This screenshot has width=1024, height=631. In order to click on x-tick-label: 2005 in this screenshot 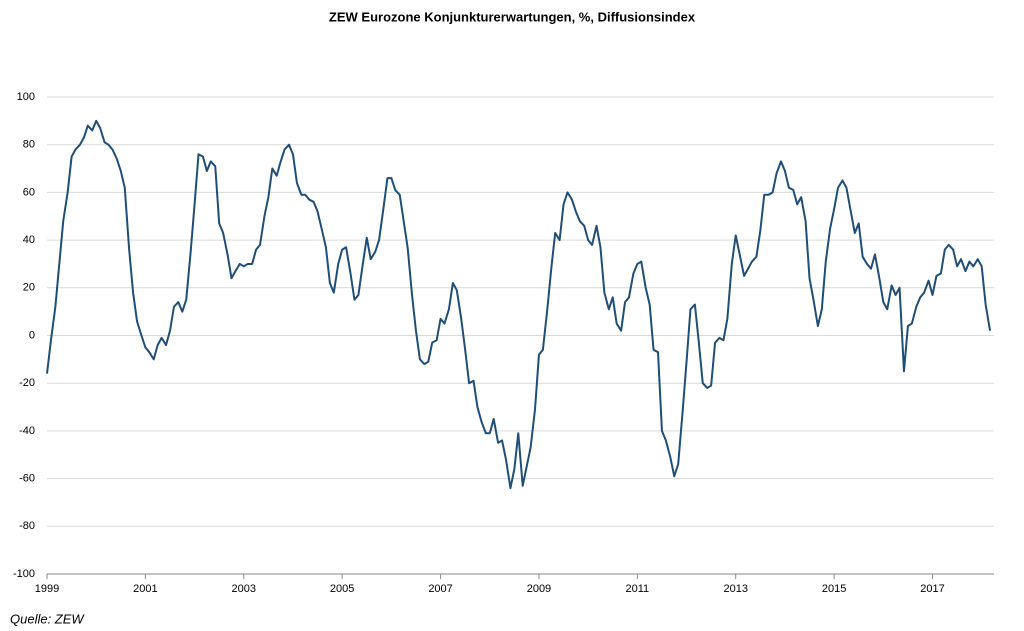, I will do `click(342, 589)`.